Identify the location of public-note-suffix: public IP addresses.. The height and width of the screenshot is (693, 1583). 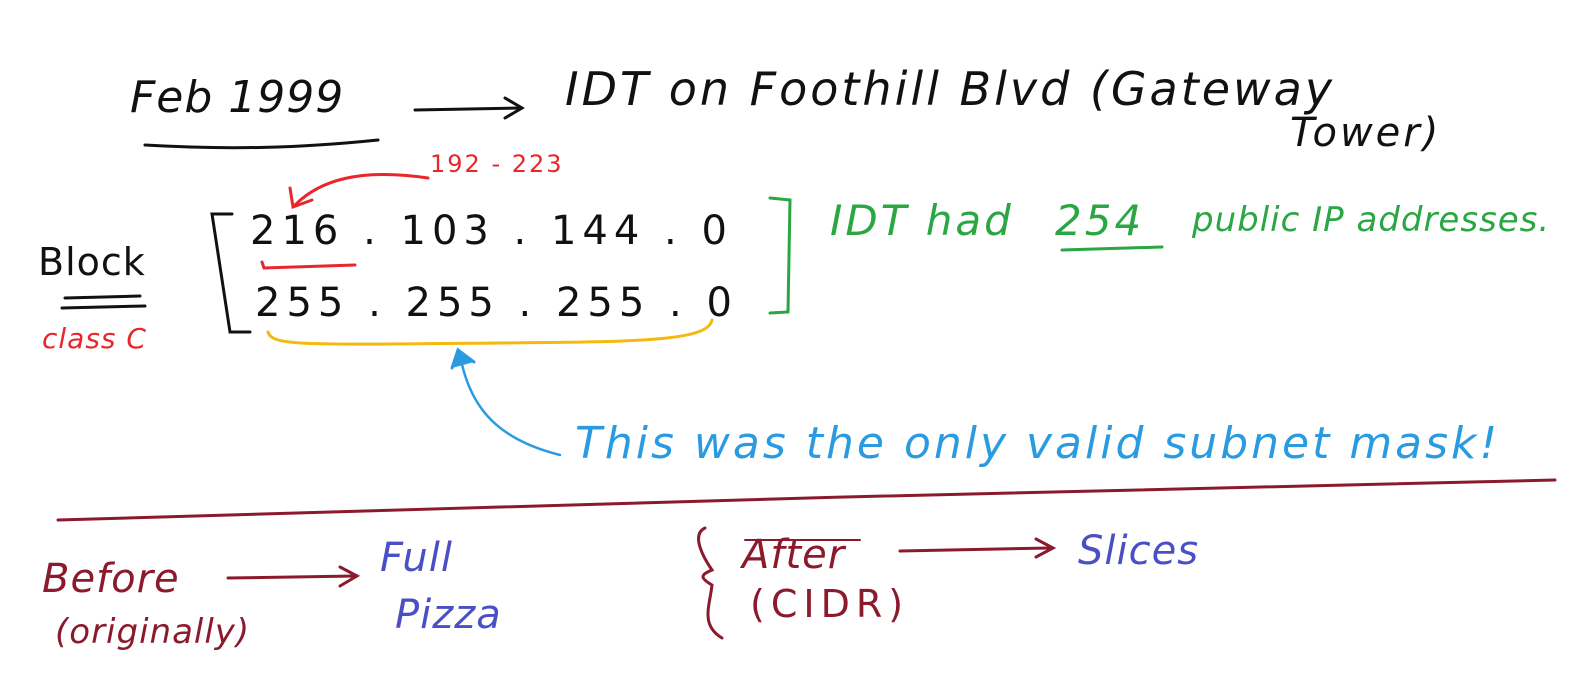
(1371, 220).